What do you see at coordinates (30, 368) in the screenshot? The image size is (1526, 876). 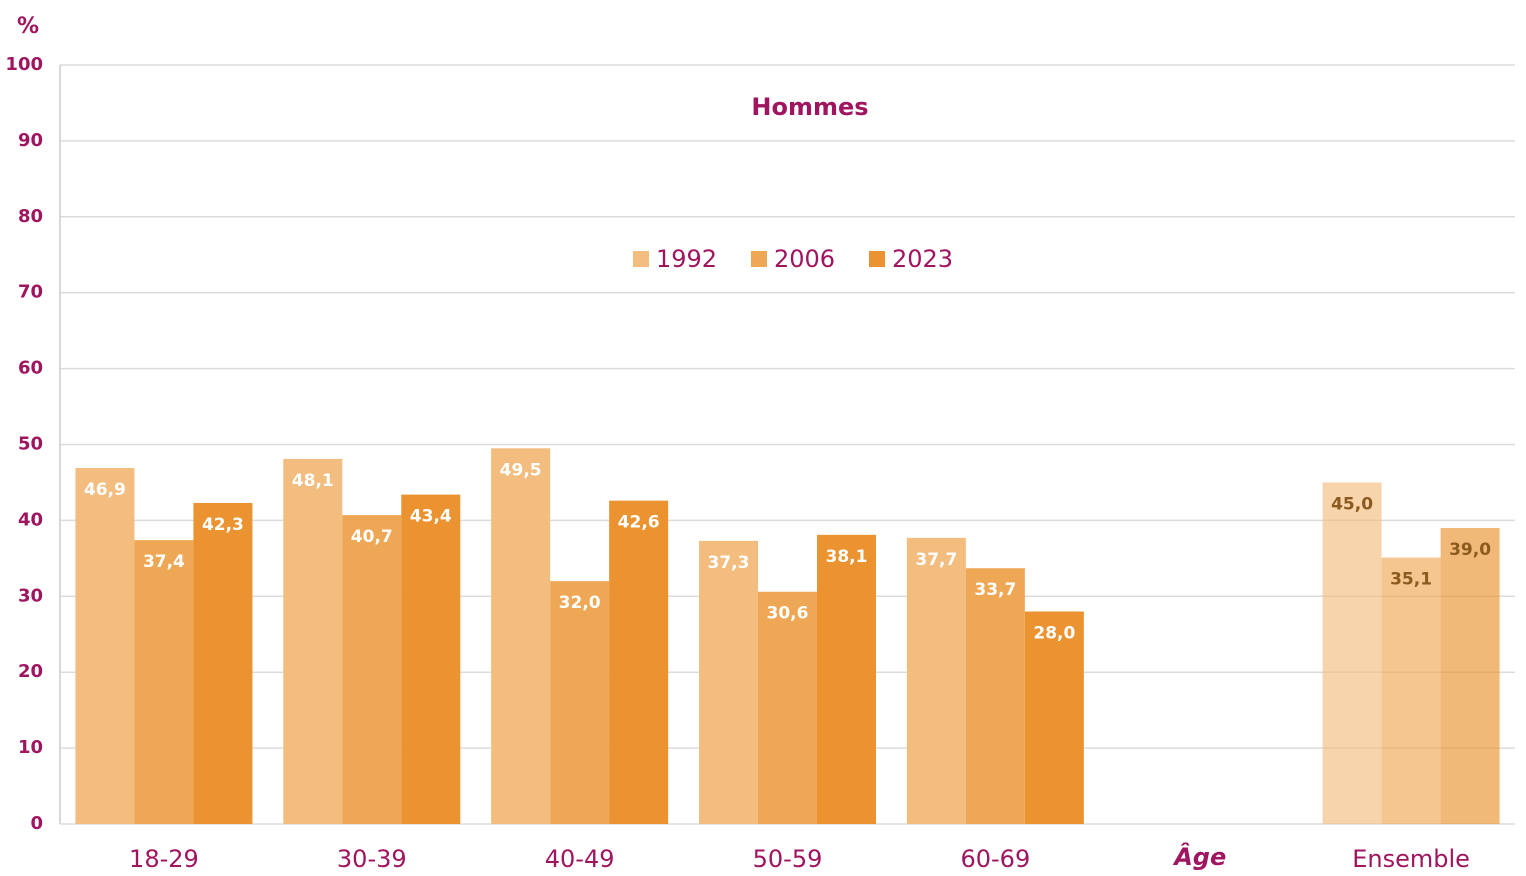 I see `y-tick-label: 60` at bounding box center [30, 368].